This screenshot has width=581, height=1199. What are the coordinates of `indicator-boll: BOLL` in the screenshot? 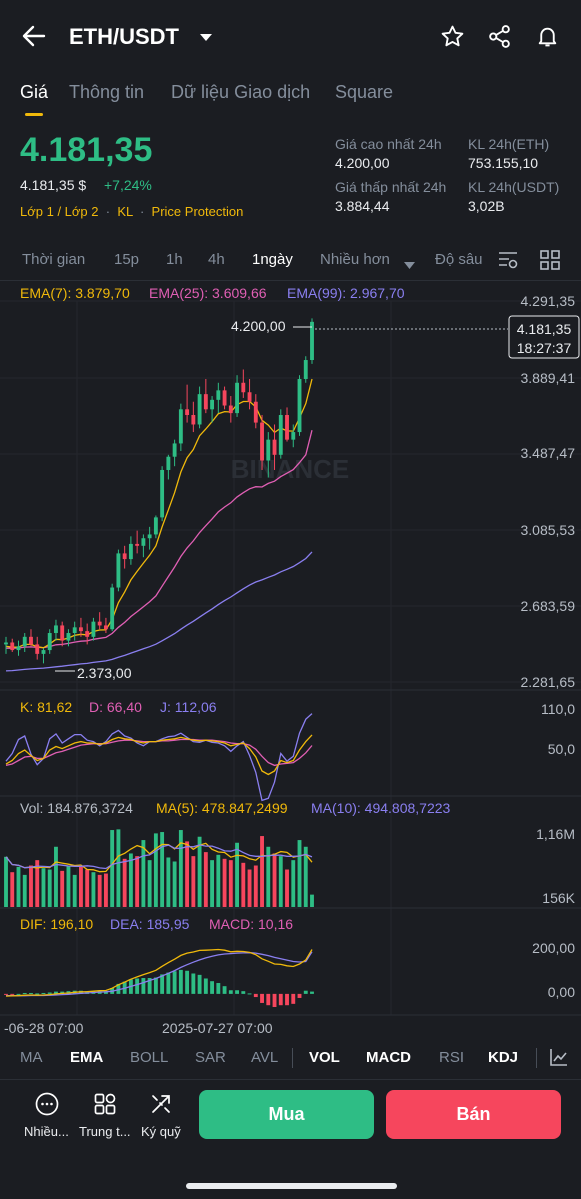 It's located at (149, 1057).